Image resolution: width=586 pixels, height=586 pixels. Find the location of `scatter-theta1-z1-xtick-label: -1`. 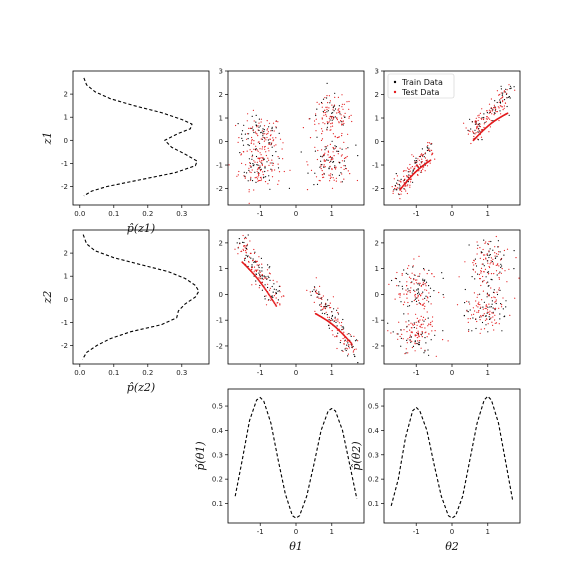

scatter-theta1-z1-xtick-label: -1 is located at coordinates (260, 214).